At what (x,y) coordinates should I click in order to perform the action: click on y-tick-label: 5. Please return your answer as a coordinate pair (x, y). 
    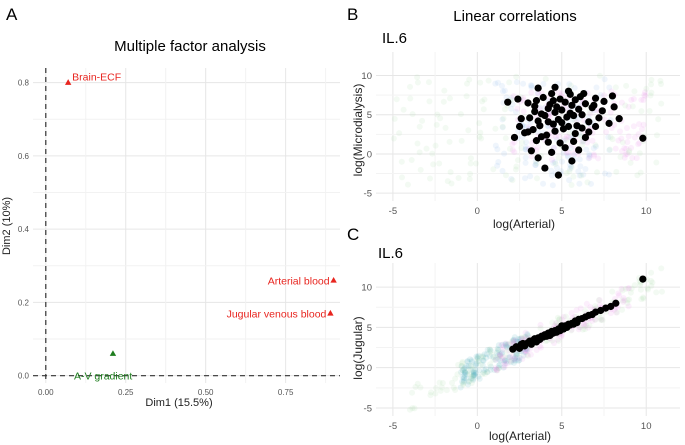
    Looking at the image, I should click on (369, 328).